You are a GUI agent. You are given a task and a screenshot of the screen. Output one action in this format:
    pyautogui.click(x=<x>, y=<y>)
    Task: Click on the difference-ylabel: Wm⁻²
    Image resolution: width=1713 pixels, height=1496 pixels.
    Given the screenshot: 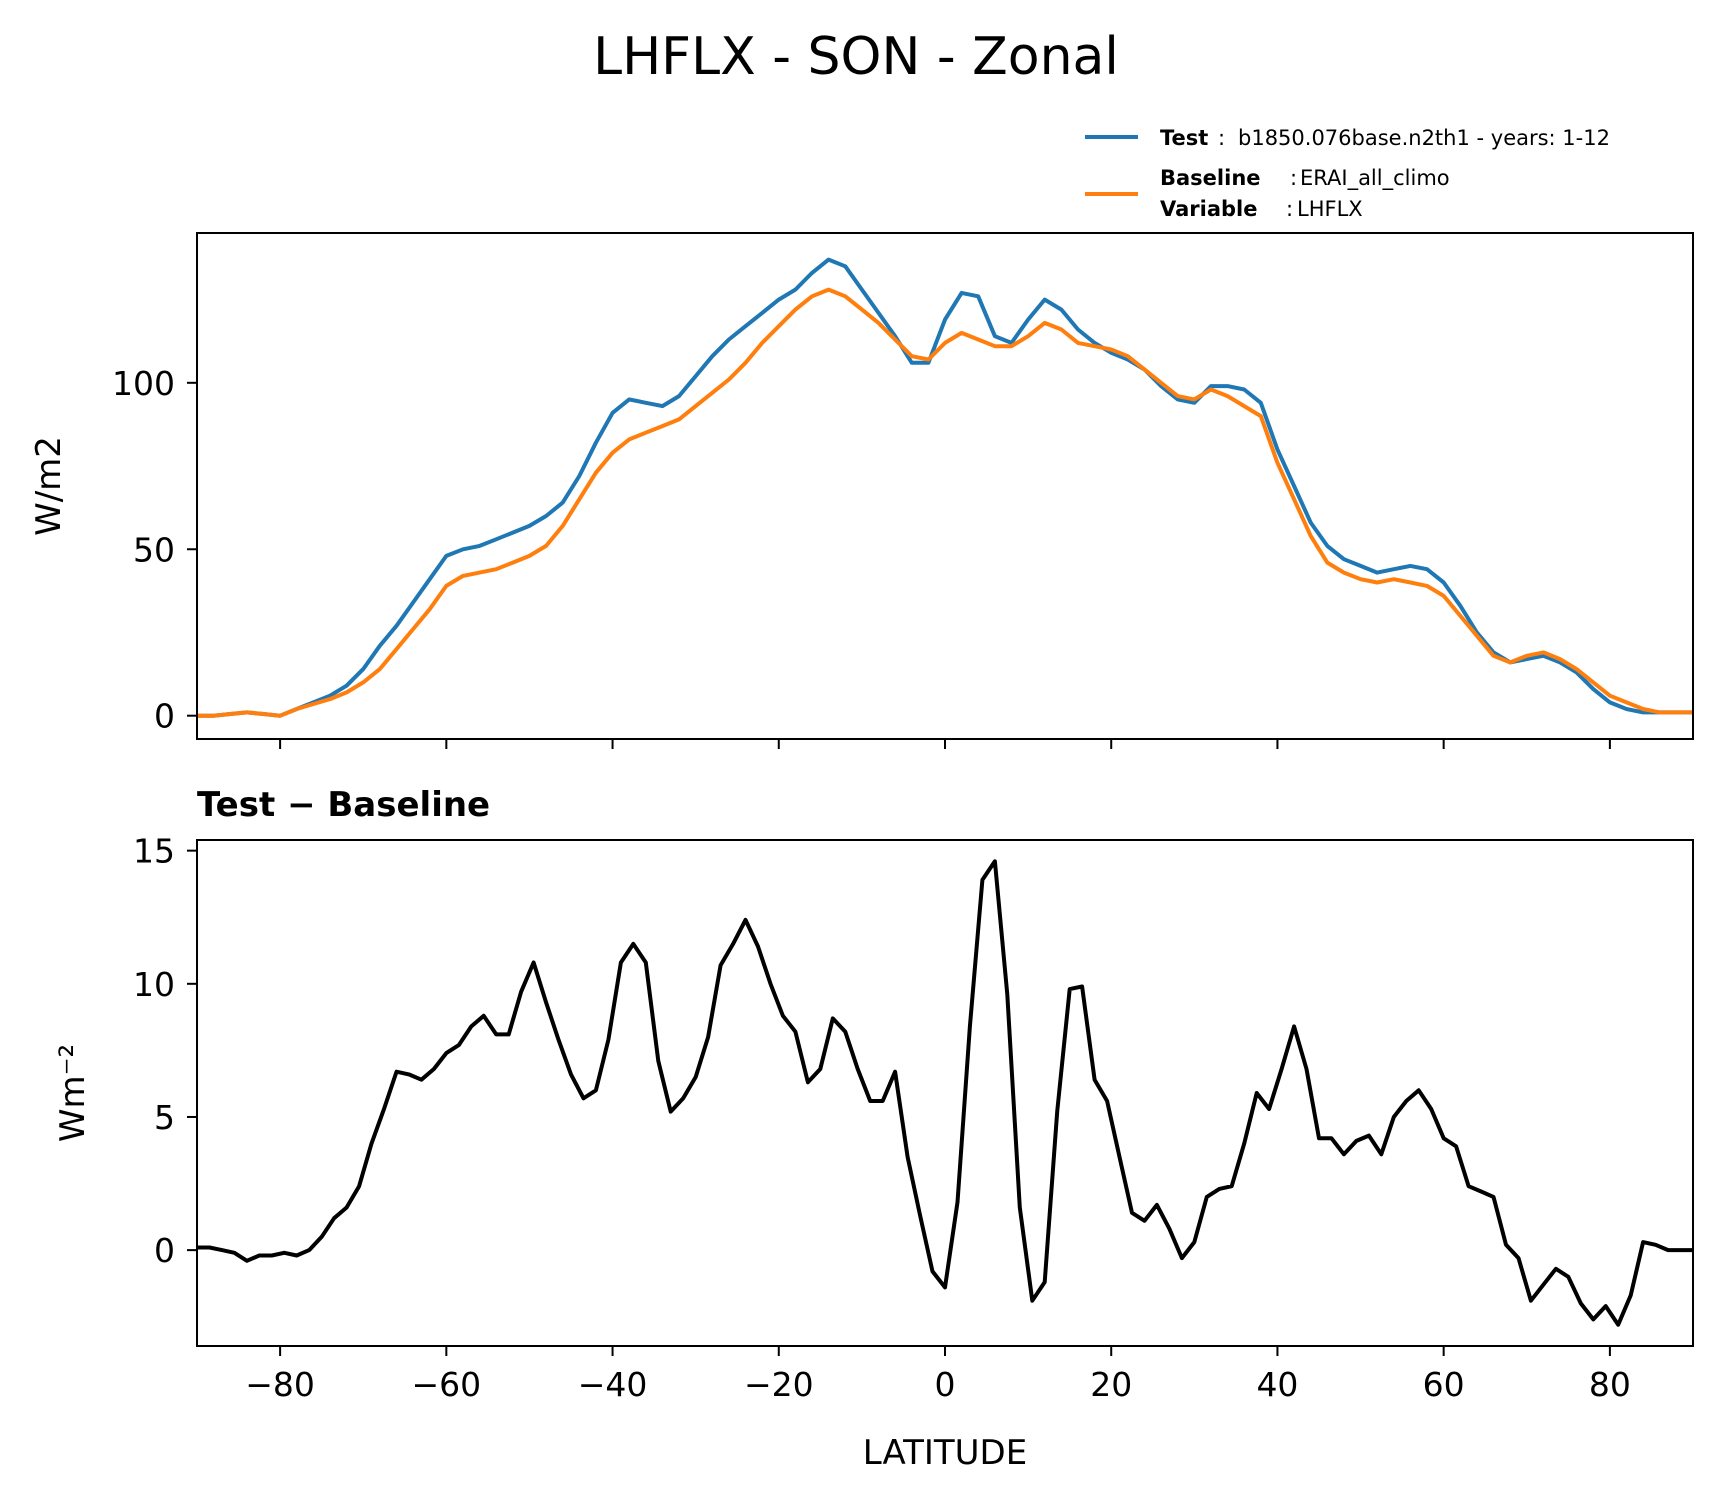 What is the action you would take?
    pyautogui.click(x=73, y=1093)
    